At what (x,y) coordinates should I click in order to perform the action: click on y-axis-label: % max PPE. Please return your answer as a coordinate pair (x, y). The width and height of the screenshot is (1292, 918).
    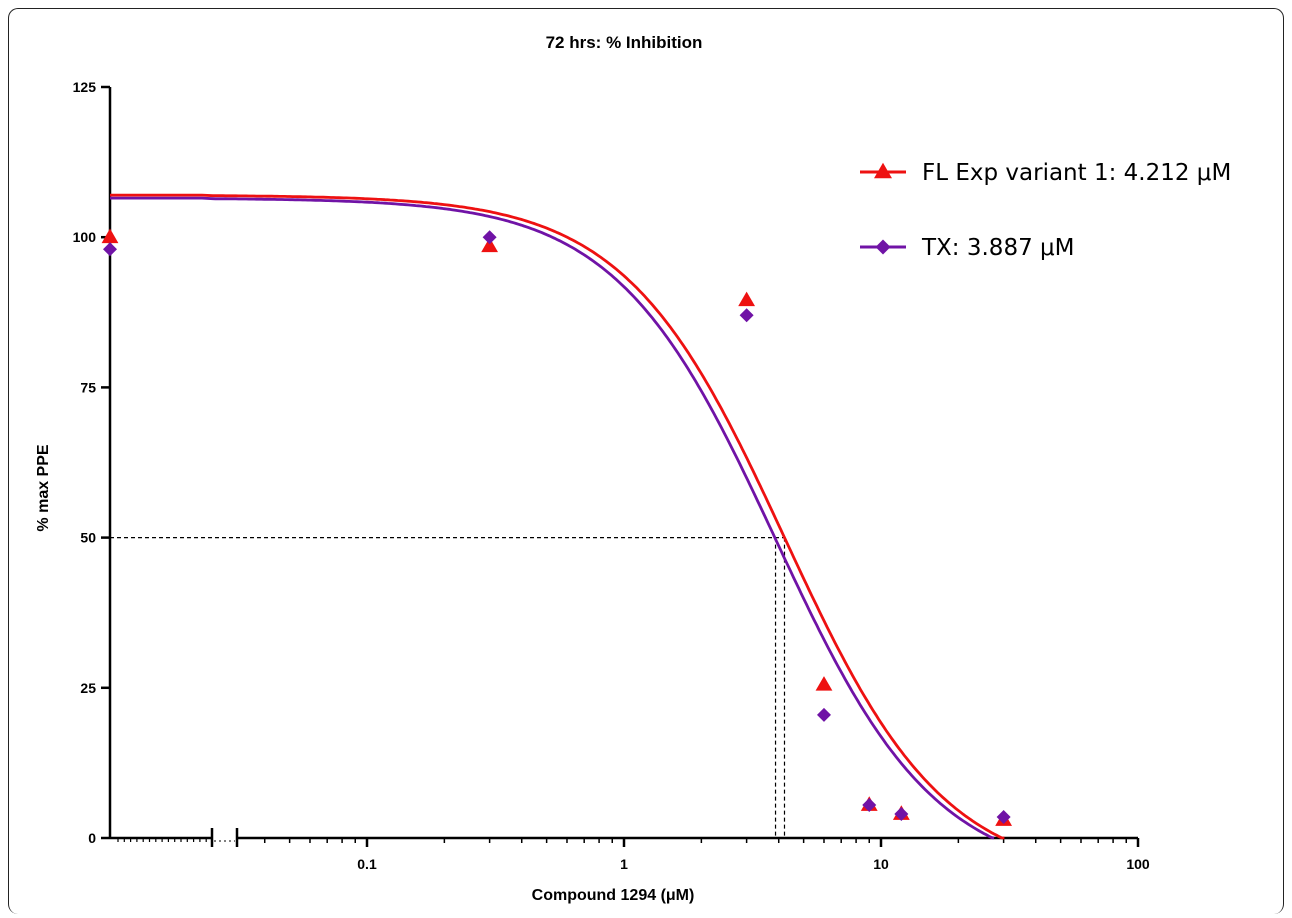
    Looking at the image, I should click on (43, 487).